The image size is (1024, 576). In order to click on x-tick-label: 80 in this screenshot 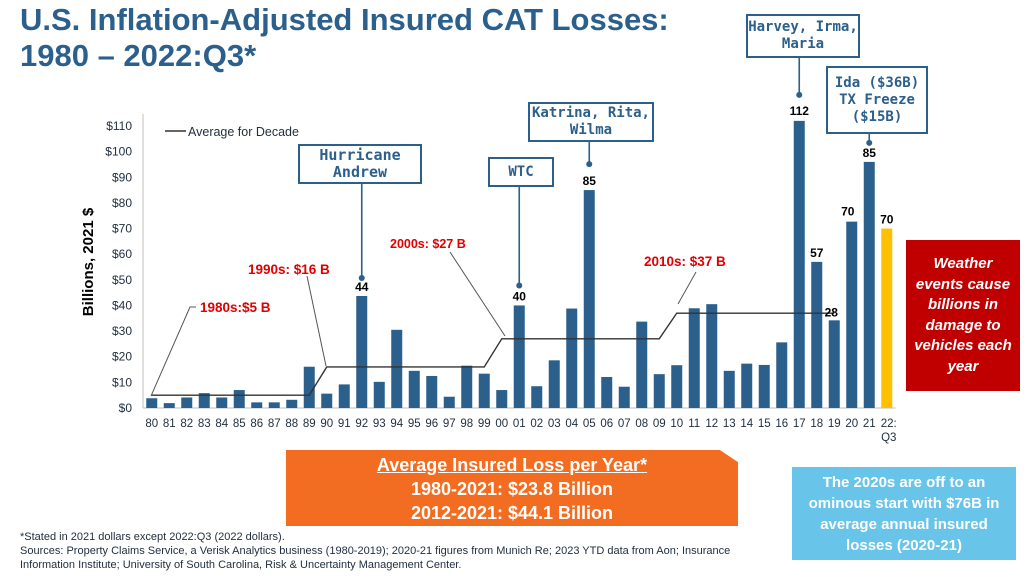, I will do `click(151, 424)`.